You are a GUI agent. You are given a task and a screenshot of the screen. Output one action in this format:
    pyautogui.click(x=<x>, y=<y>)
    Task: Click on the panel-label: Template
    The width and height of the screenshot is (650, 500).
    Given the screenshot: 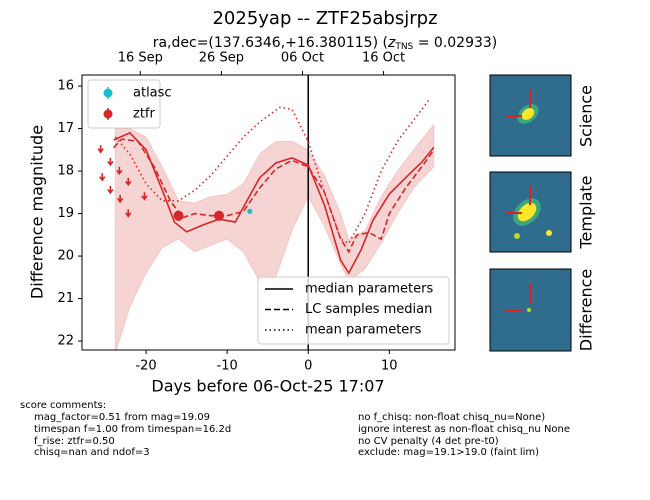 What is the action you would take?
    pyautogui.click(x=586, y=212)
    